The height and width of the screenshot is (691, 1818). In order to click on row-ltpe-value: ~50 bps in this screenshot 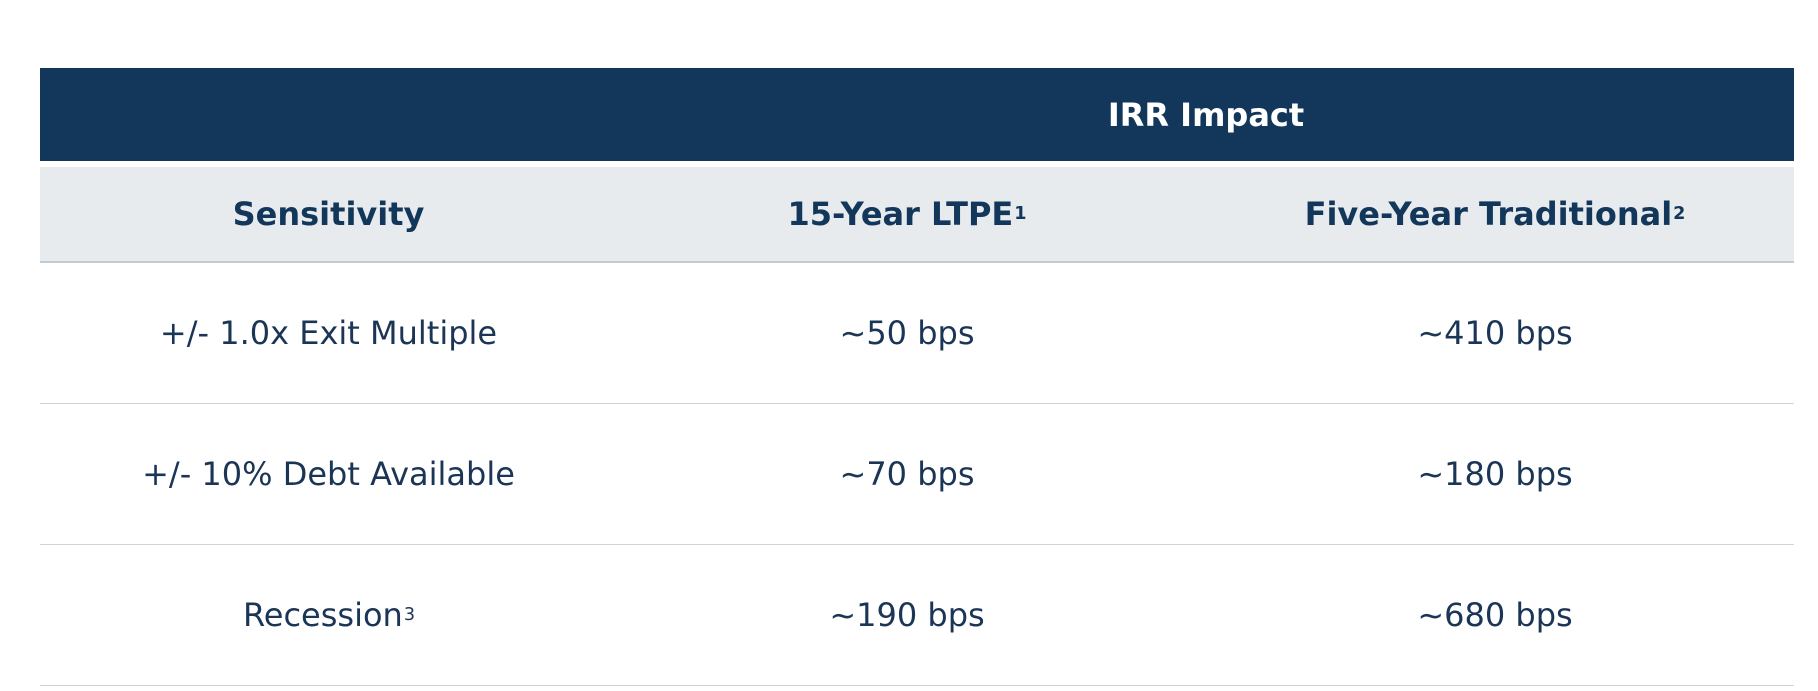, I will do `click(907, 333)`.